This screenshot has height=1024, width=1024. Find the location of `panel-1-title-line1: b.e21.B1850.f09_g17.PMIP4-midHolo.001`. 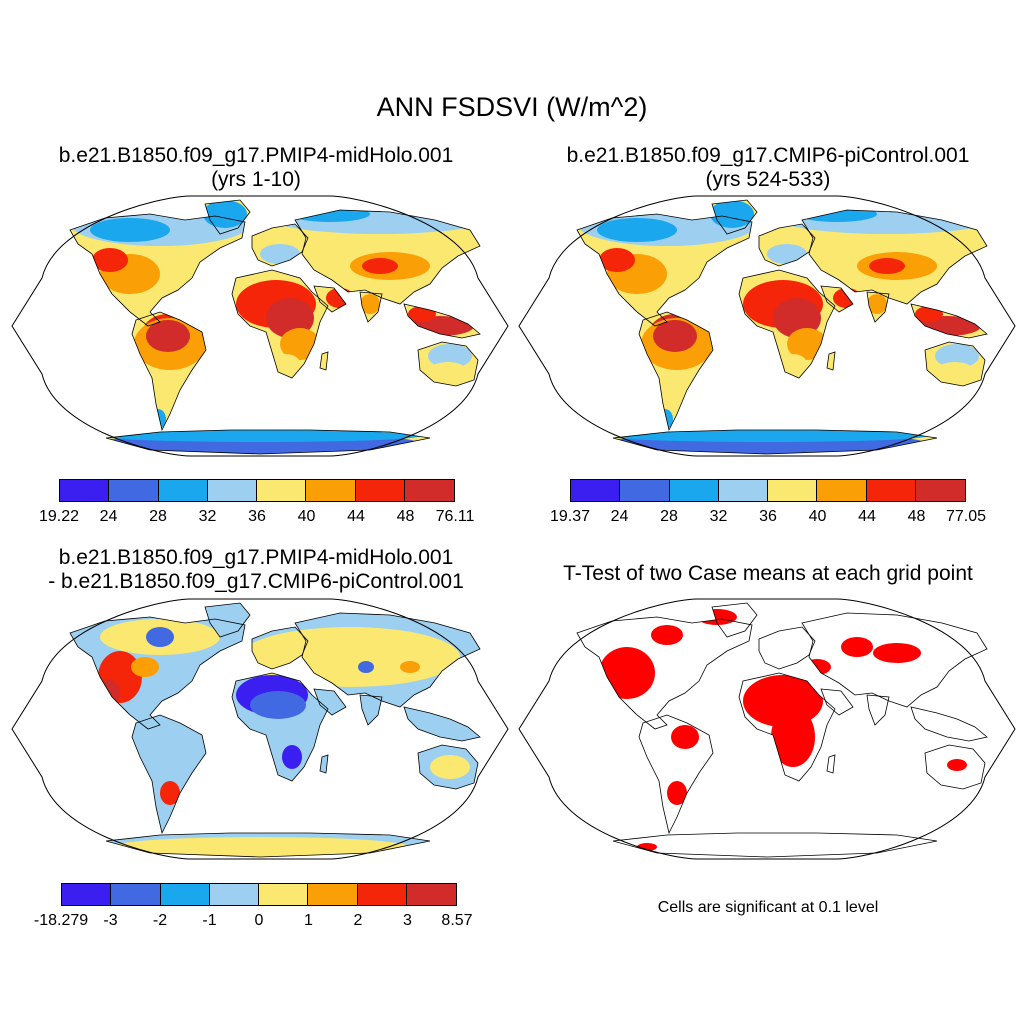

panel-1-title-line1: b.e21.B1850.f09_g17.PMIP4-midHolo.001 is located at coordinates (256, 155).